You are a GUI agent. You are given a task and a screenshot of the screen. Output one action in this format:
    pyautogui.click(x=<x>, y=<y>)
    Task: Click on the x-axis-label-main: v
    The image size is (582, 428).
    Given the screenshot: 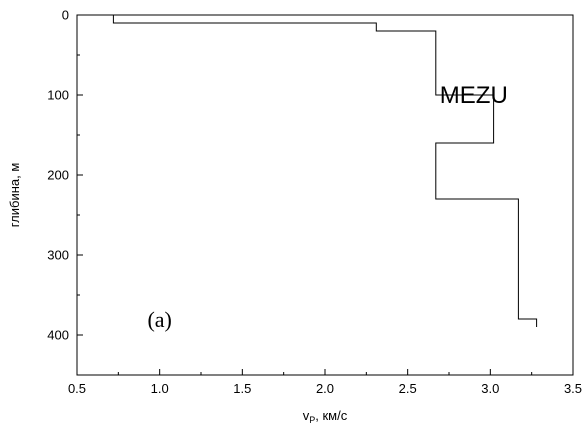 What is the action you would take?
    pyautogui.click(x=306, y=415)
    